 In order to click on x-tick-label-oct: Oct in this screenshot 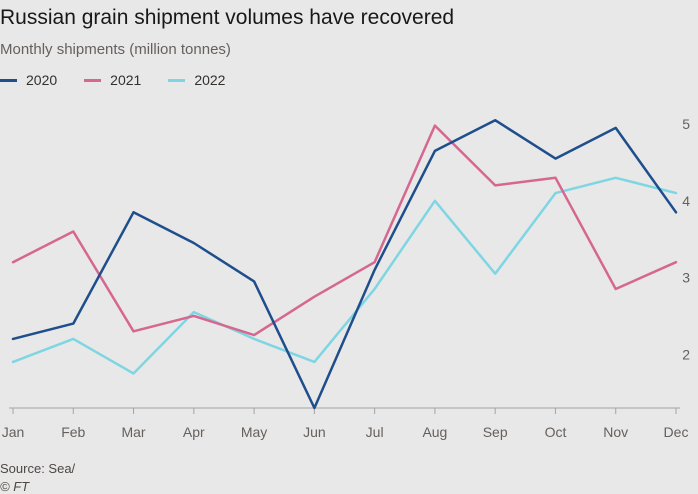, I will do `click(556, 432)`.